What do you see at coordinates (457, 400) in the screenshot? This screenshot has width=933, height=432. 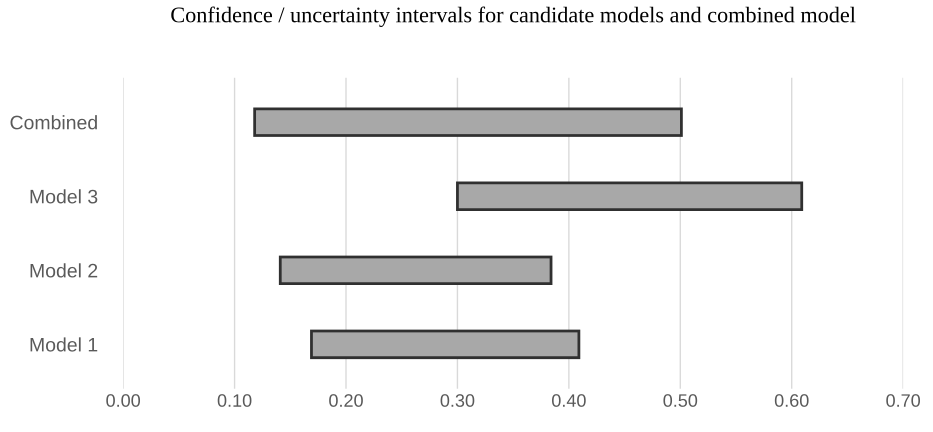 I see `x-tick-label: 0.30` at bounding box center [457, 400].